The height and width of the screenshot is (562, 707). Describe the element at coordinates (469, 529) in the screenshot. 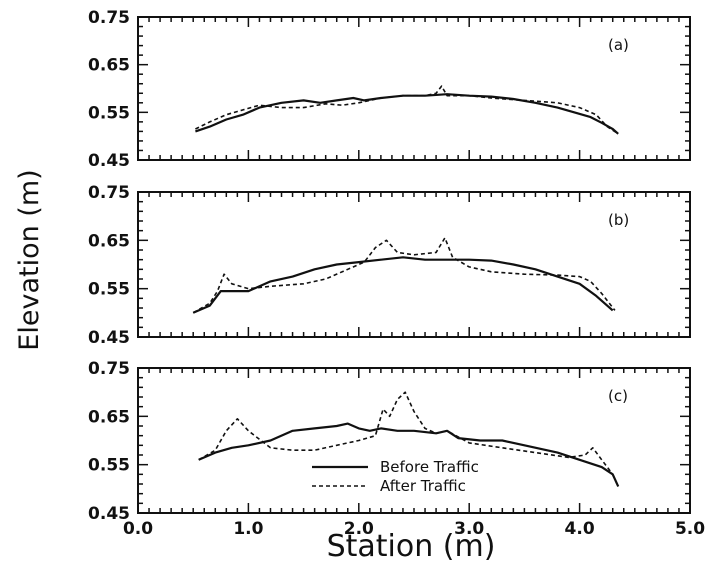

I see `x-tick-label: 3.0` at that location.